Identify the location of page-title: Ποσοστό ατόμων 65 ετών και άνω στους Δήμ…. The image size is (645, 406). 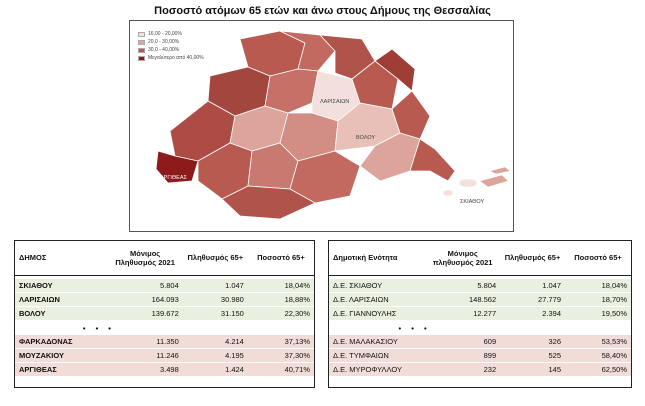
(322, 11).